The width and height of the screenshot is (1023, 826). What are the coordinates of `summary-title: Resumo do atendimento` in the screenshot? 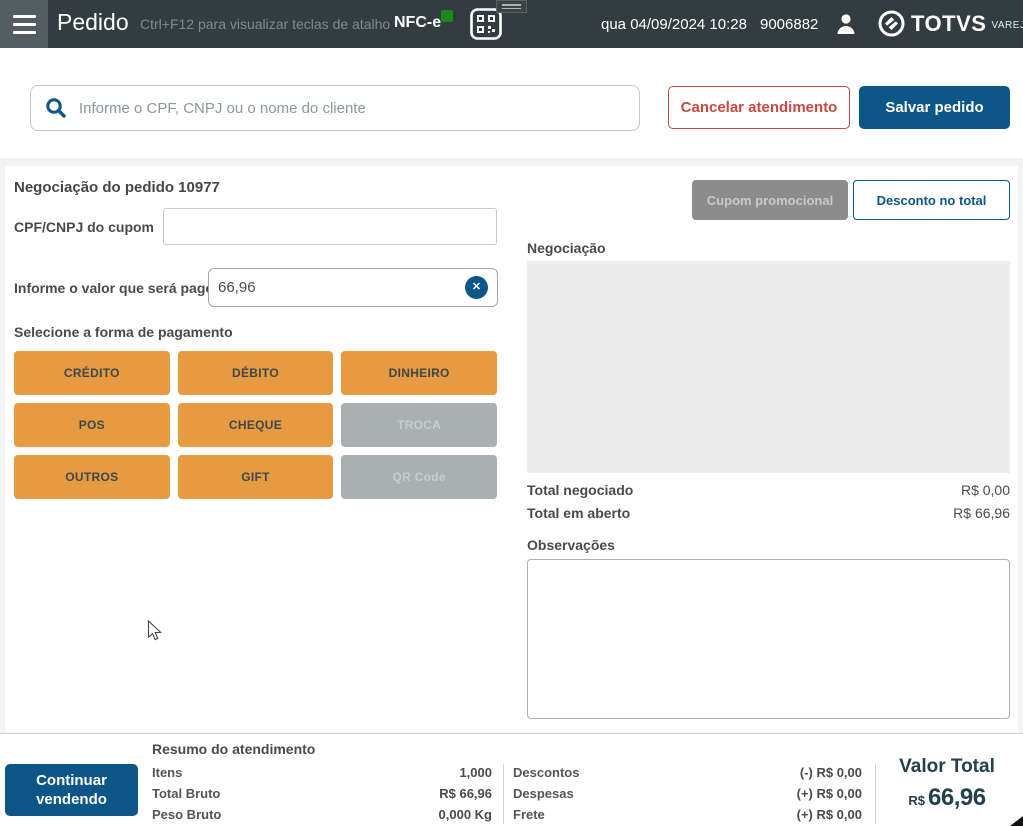 It's located at (234, 749).